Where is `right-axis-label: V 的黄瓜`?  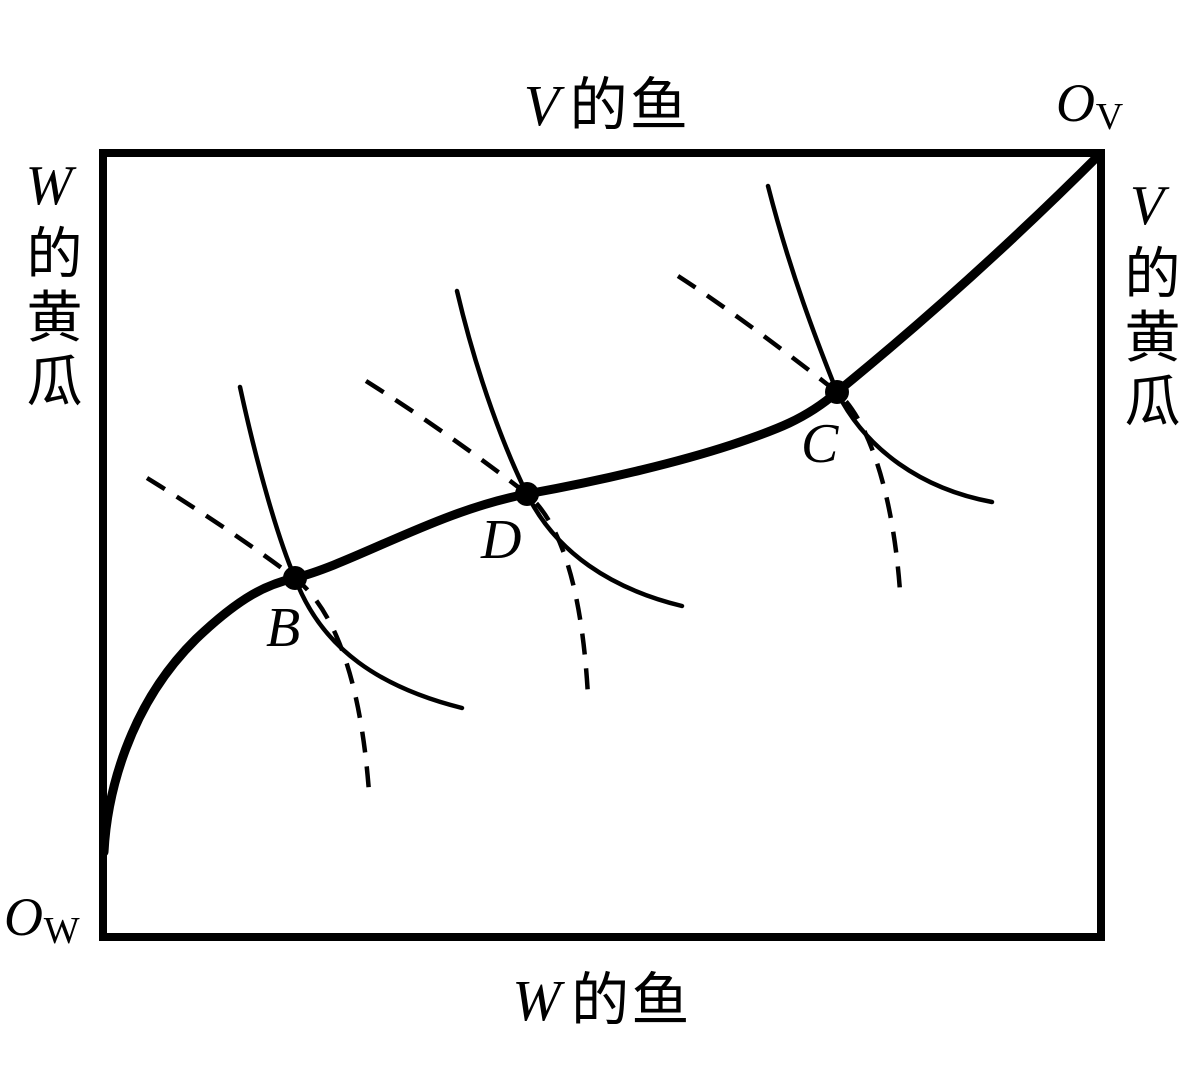
right-axis-label: V 的黄瓜 is located at coordinates (1147, 307).